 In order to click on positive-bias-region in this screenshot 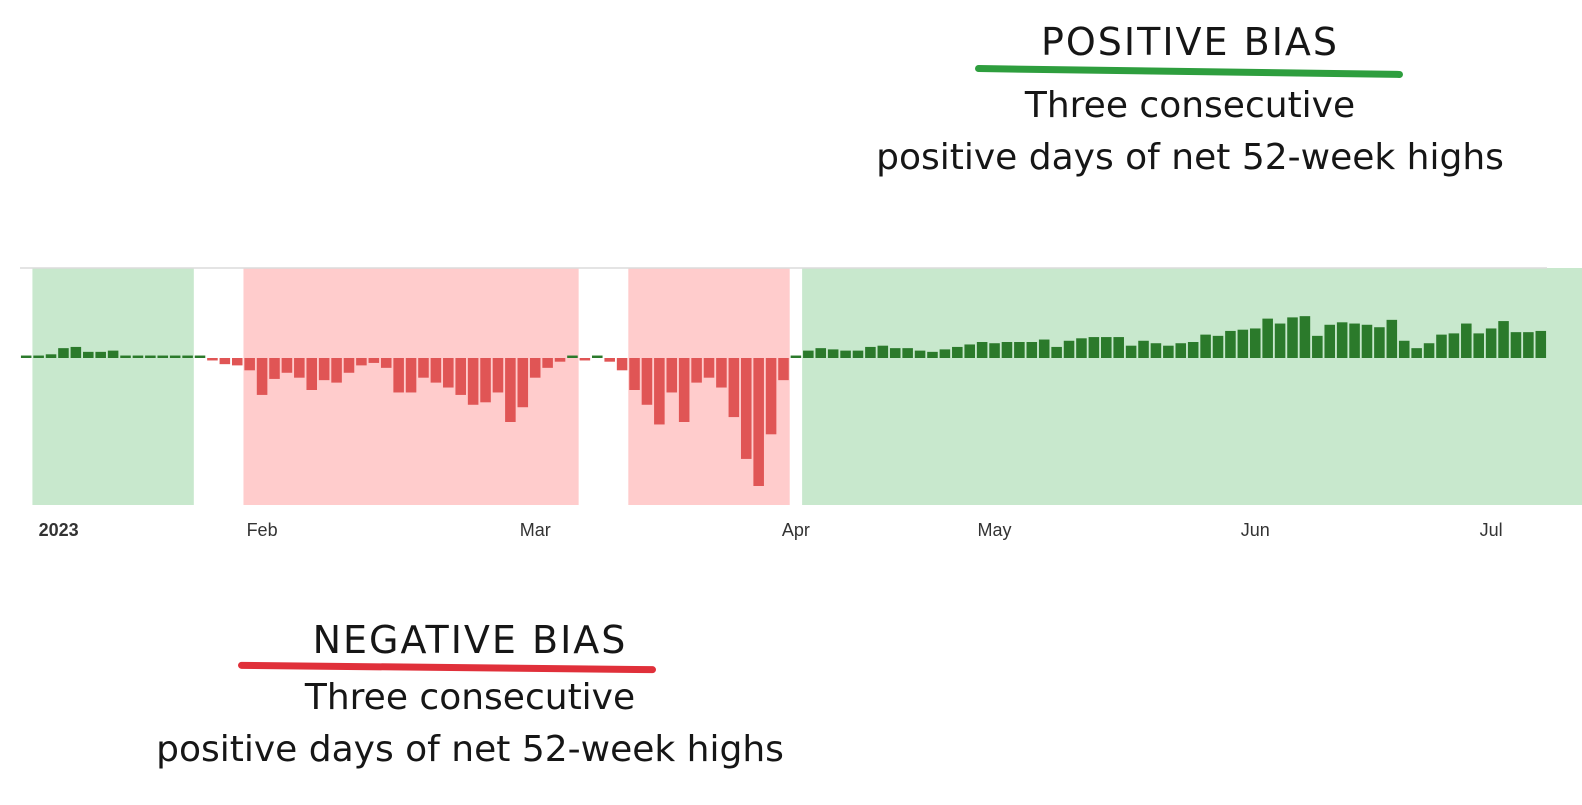, I will do `click(113, 386)`.